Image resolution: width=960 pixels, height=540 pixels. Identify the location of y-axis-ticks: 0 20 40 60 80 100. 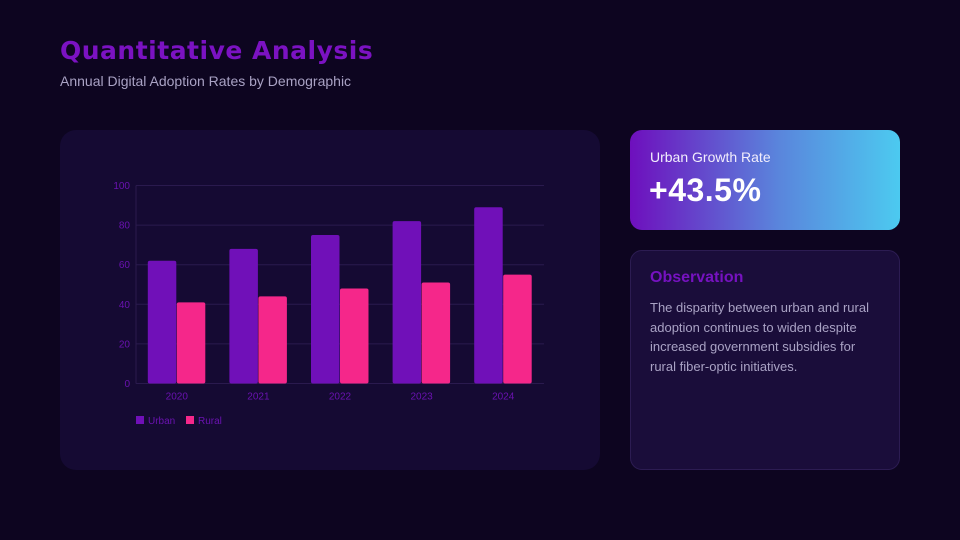
(121, 285).